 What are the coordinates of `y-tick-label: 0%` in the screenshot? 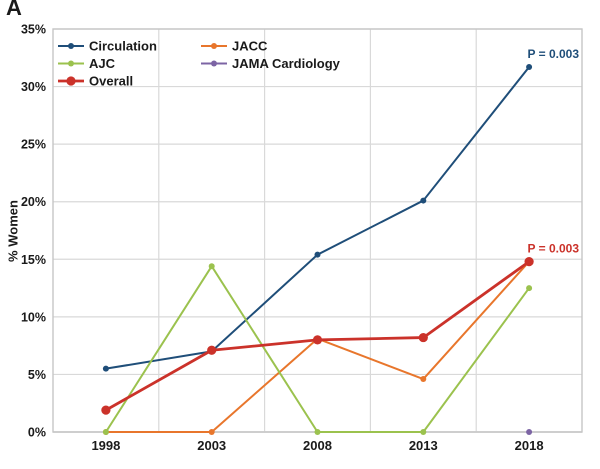 It's located at (37, 433).